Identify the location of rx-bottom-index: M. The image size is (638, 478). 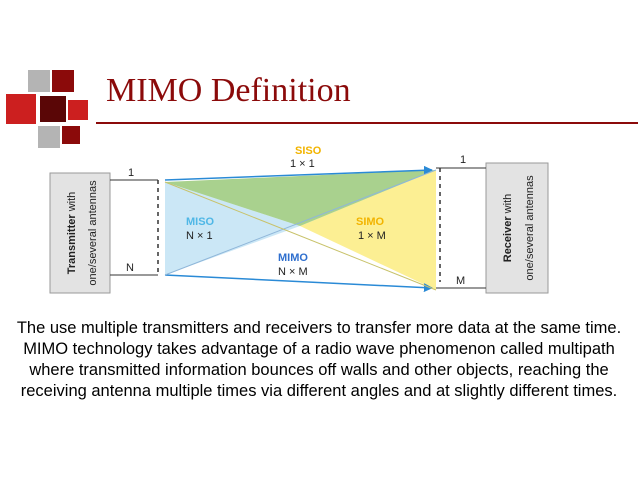
(460, 281).